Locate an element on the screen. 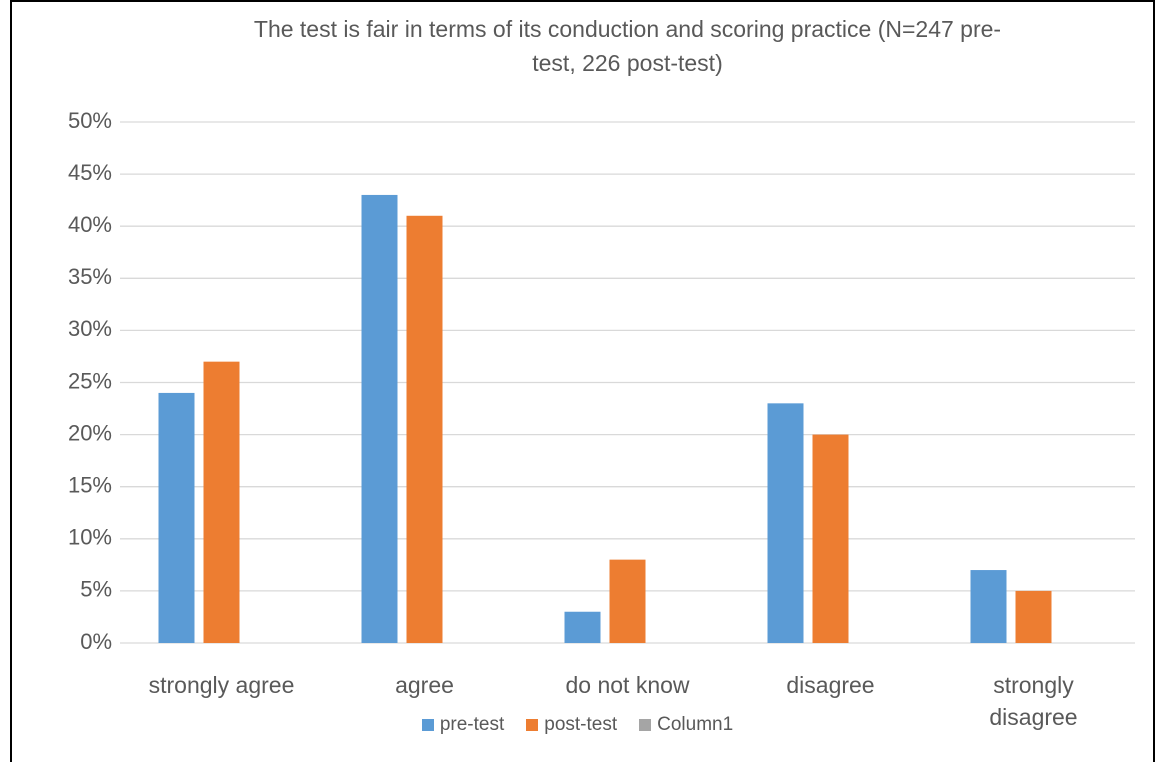 The width and height of the screenshot is (1165, 762). y-tick-label: 15% is located at coordinates (90, 485).